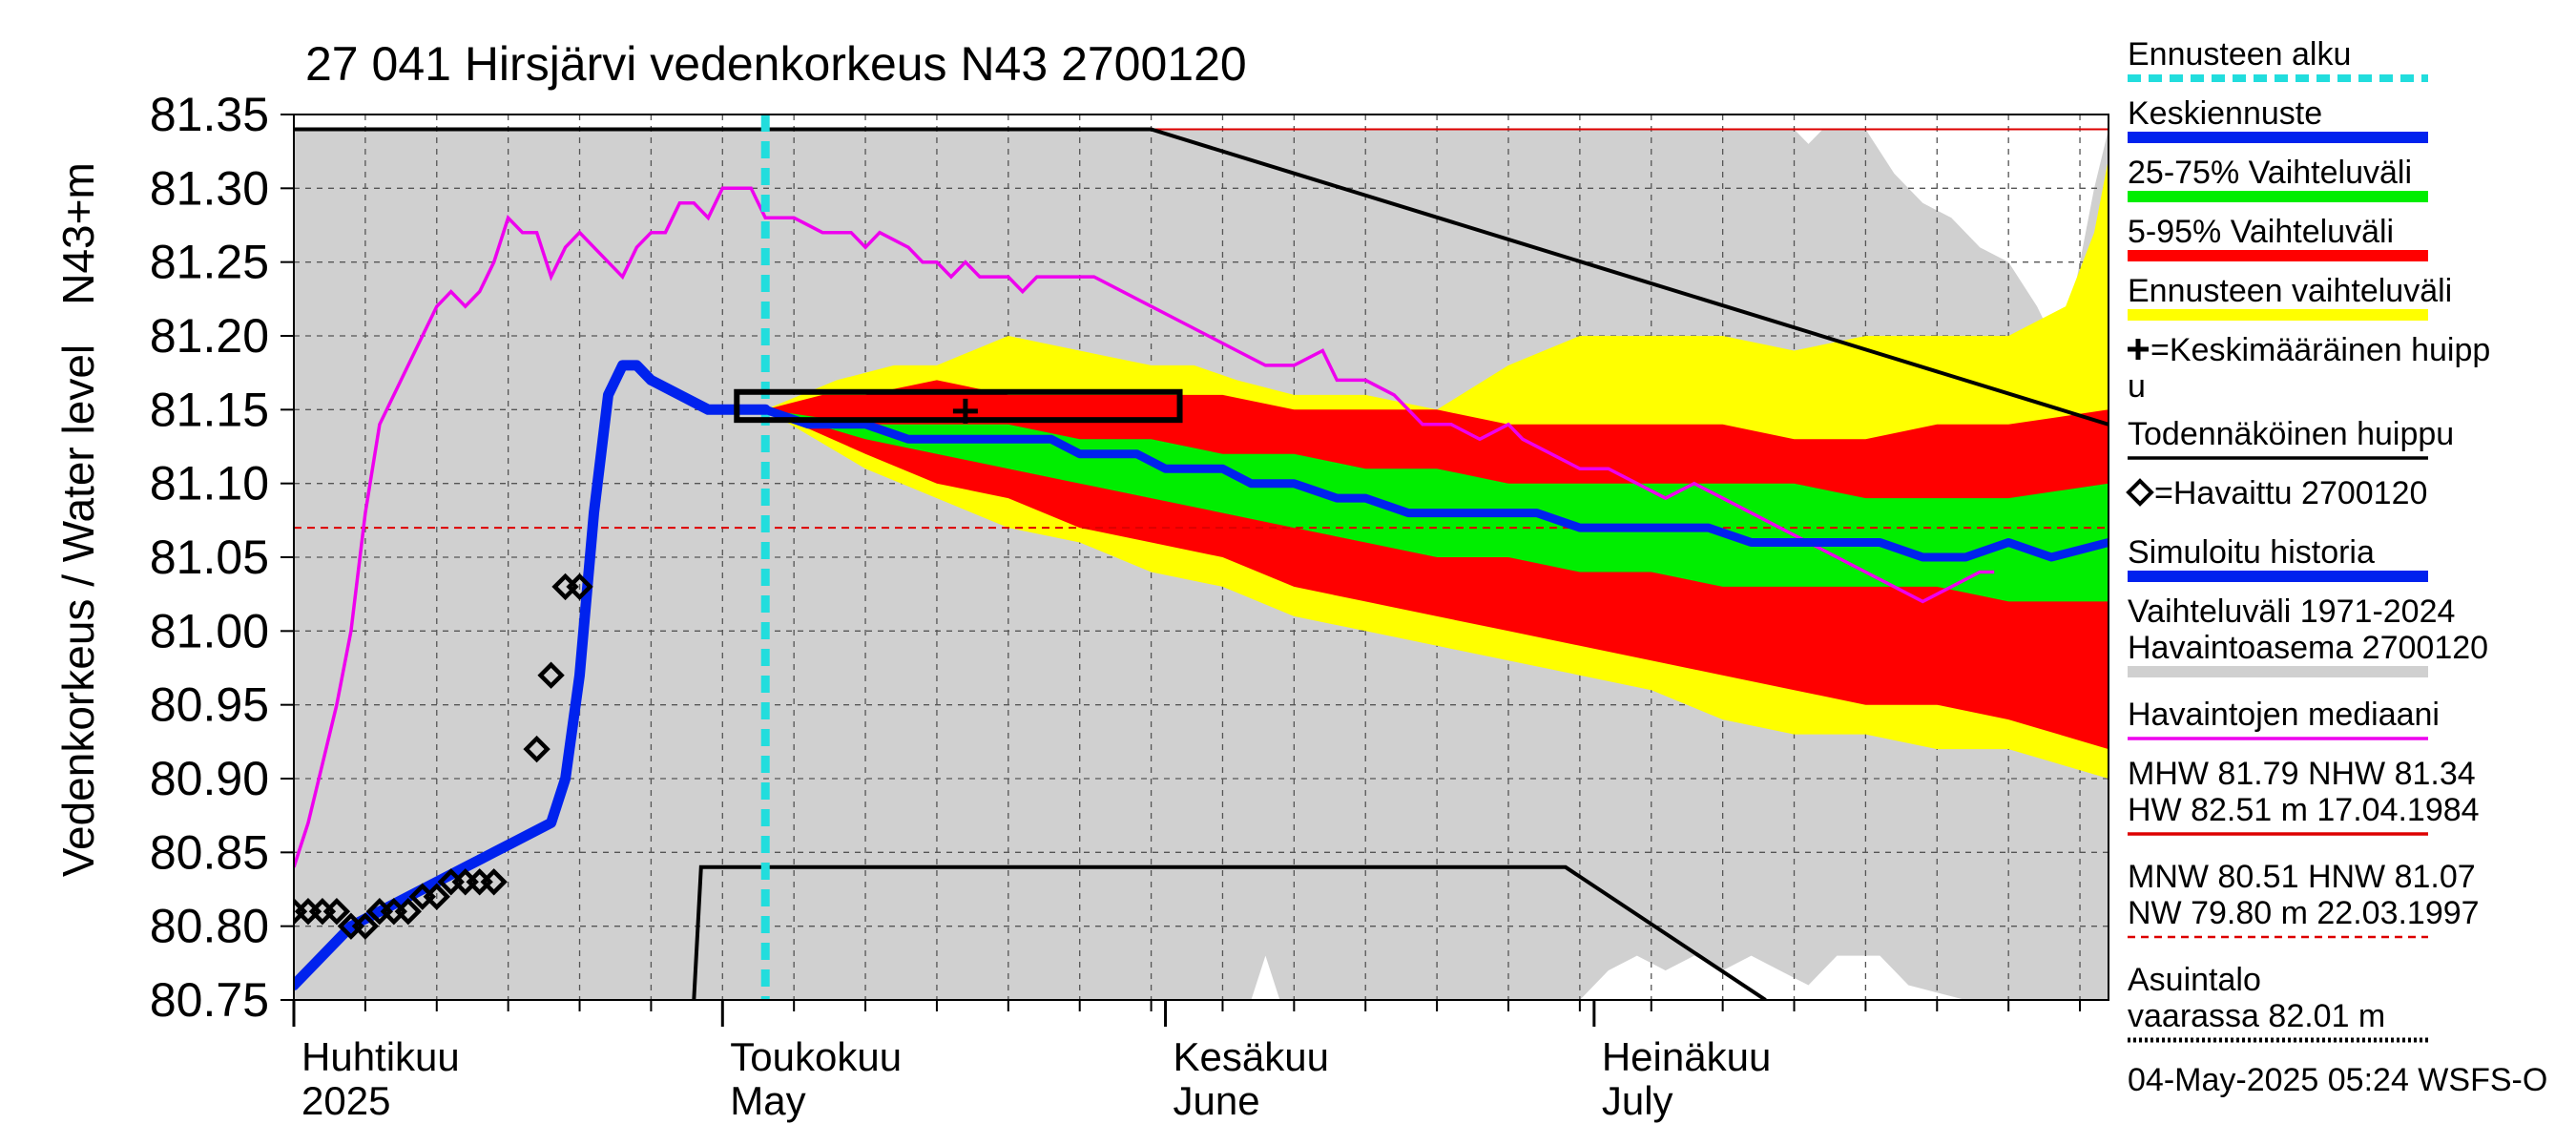 The width and height of the screenshot is (2576, 1145). Describe the element at coordinates (2261, 232) in the screenshot. I see `legend-label: 5-95% Vaihteluväli` at that location.